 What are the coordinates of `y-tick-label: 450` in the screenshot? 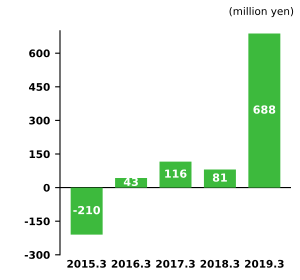 It's located at (39, 87).